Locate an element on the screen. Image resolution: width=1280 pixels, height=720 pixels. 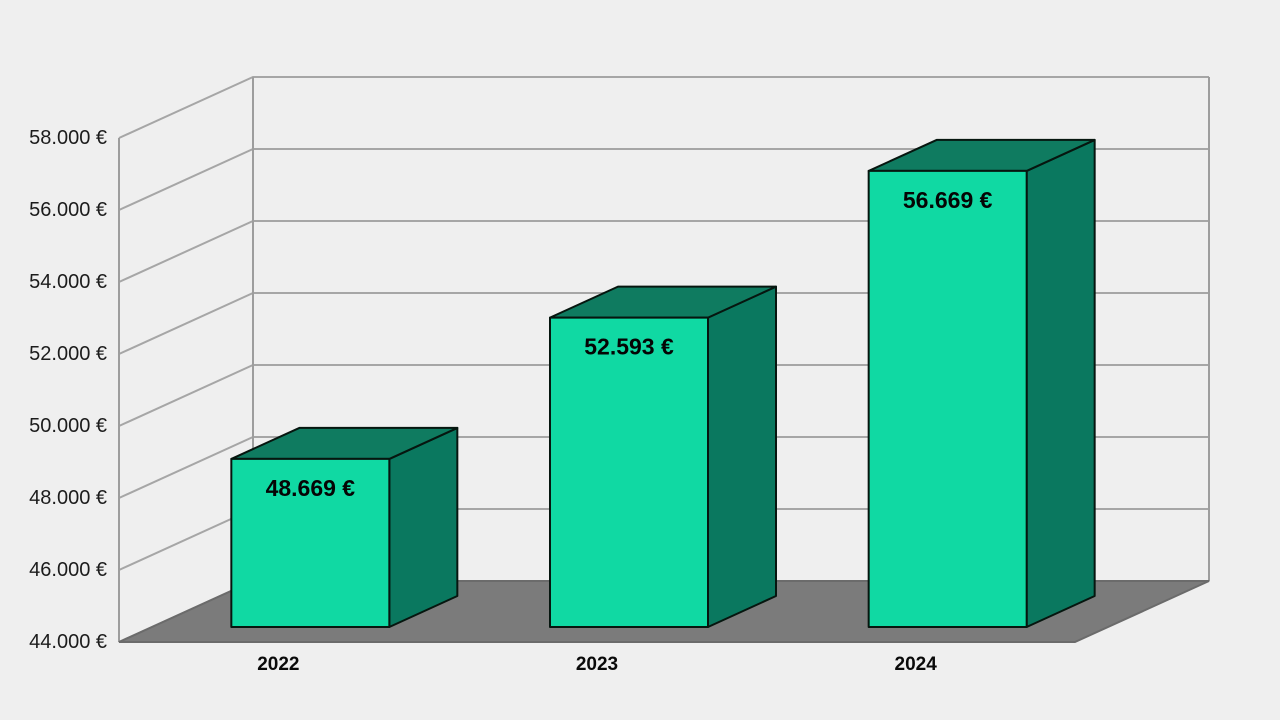
value-label-2022: 48.669 € is located at coordinates (311, 488).